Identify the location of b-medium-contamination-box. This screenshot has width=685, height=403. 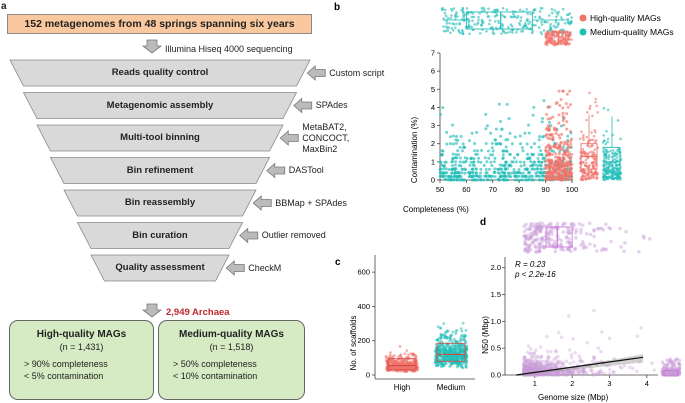
(612, 148).